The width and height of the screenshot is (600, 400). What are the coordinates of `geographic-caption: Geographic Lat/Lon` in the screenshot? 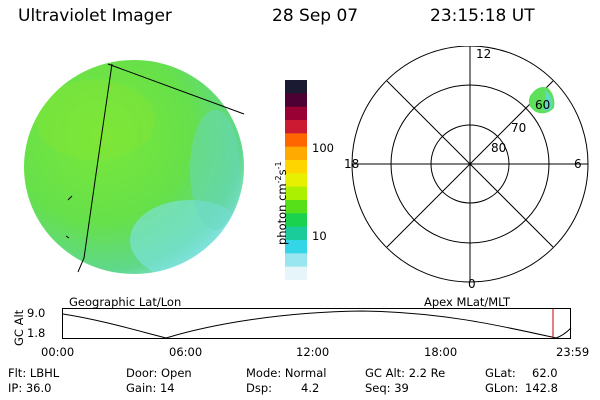 It's located at (125, 302).